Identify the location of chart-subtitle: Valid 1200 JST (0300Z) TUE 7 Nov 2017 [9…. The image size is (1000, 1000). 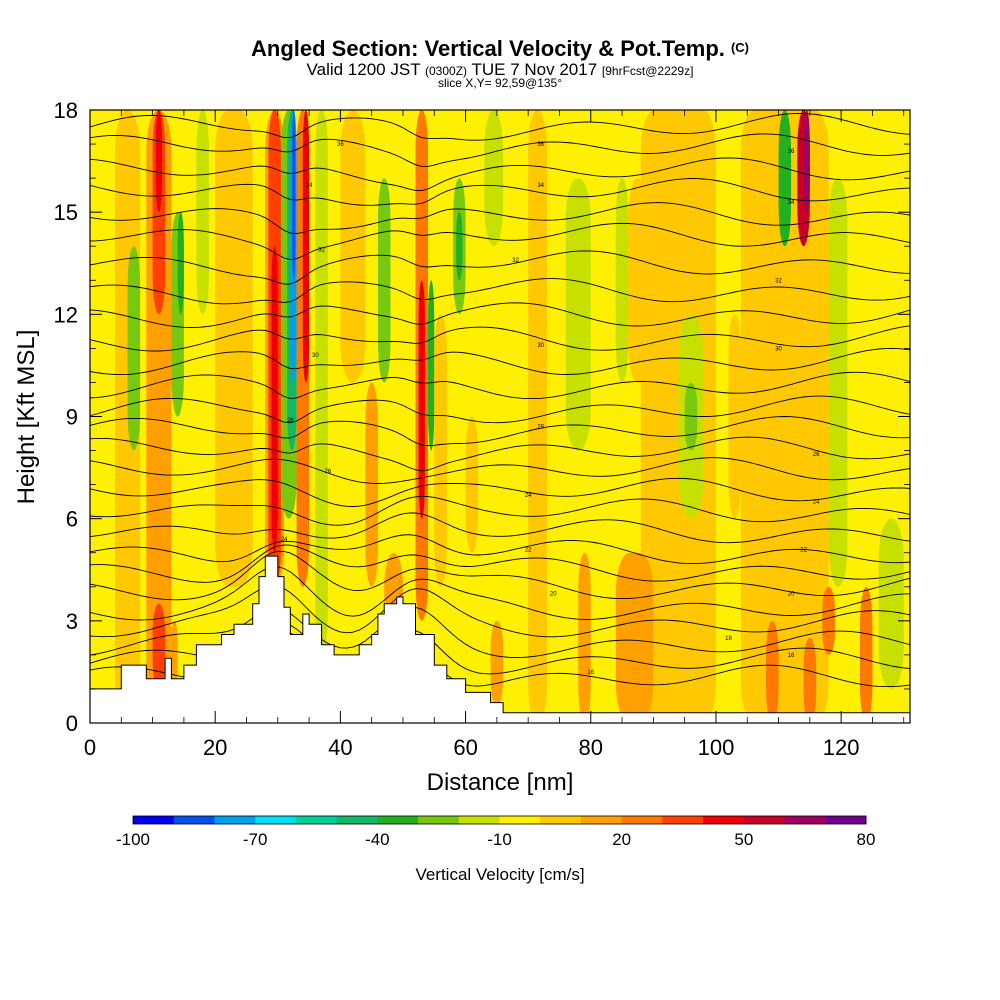
(500, 69).